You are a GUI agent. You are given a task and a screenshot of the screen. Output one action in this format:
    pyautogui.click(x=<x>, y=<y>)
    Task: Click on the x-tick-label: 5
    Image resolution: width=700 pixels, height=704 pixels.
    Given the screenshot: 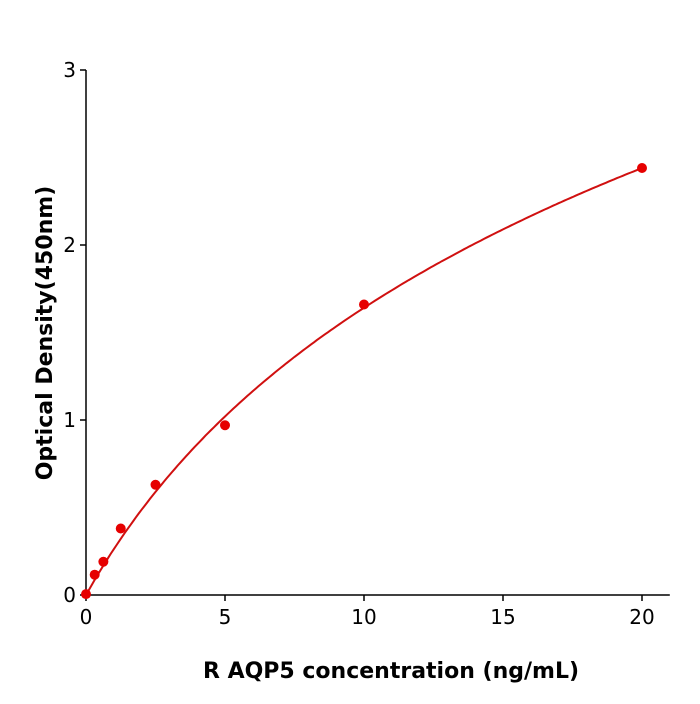 What is the action you would take?
    pyautogui.click(x=225, y=617)
    